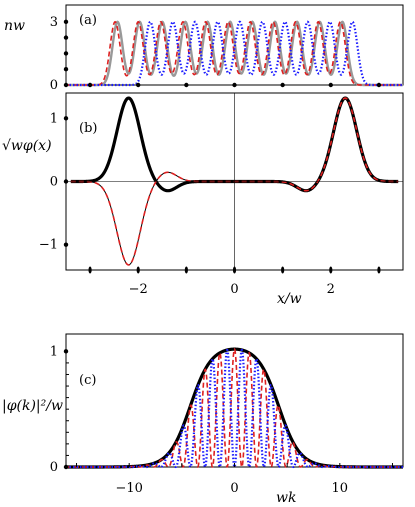 The height and width of the screenshot is (507, 415). Describe the element at coordinates (88, 128) in the screenshot. I see `panel-b-label: (b)` at that location.